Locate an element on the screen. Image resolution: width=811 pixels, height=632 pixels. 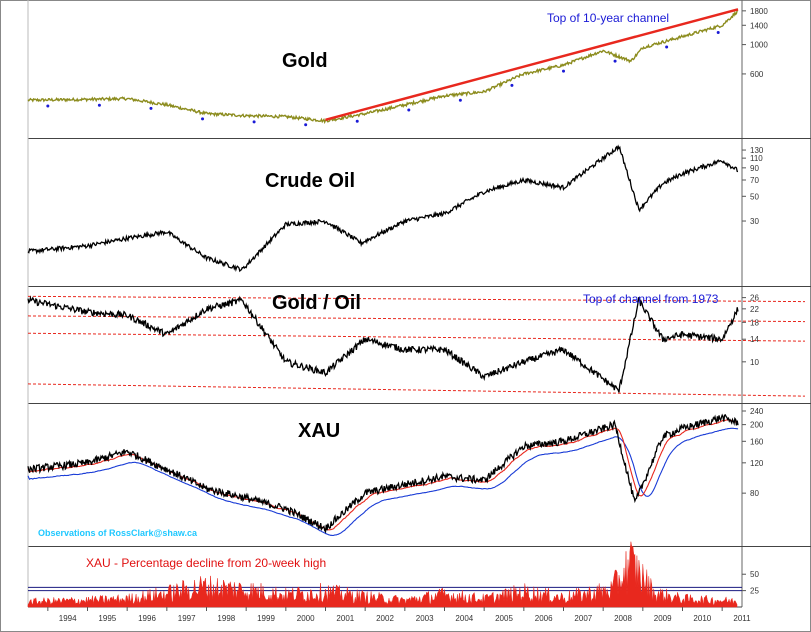
y-tick-label: 90 is located at coordinates (754, 168).